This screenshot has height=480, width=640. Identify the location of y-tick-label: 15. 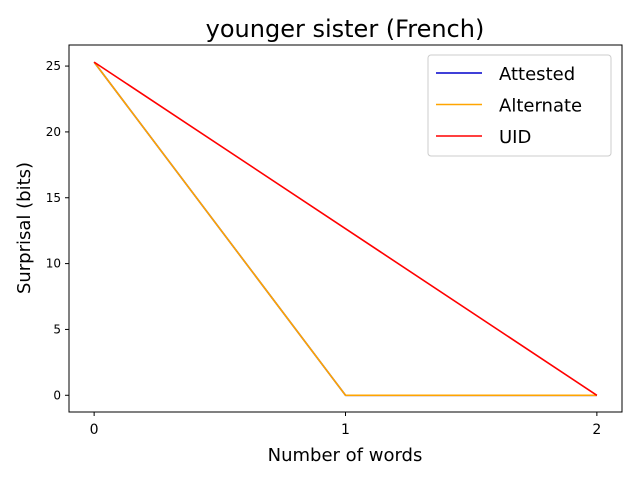
(53, 198).